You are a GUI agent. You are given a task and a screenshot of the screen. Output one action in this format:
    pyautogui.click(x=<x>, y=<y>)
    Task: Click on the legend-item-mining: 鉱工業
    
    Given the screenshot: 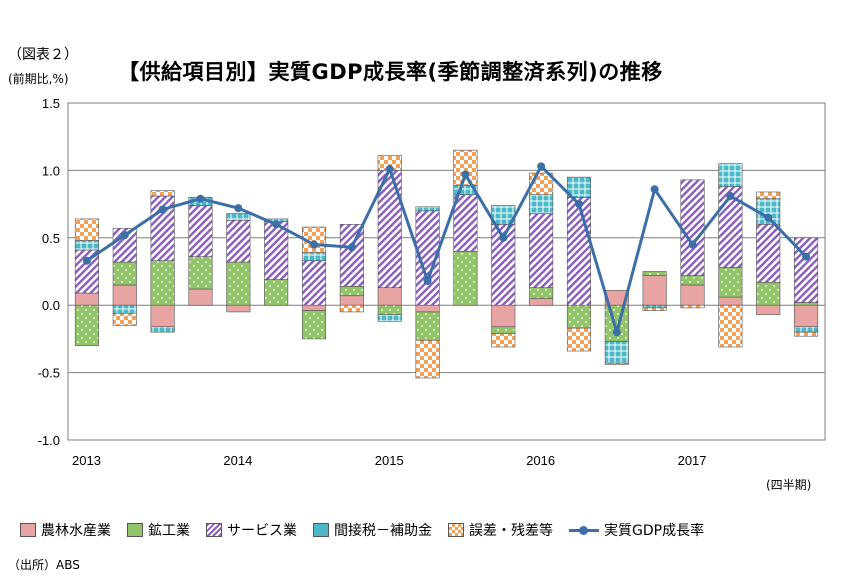 What is the action you would take?
    pyautogui.click(x=158, y=530)
    